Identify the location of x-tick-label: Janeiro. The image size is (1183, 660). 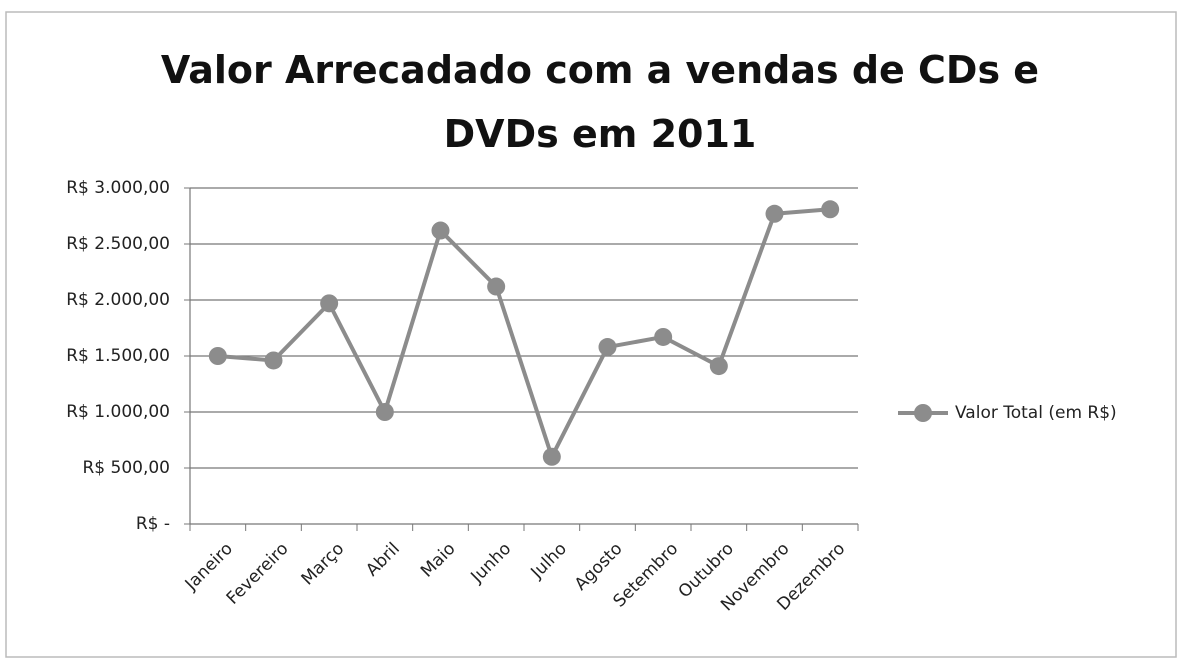
(209, 567).